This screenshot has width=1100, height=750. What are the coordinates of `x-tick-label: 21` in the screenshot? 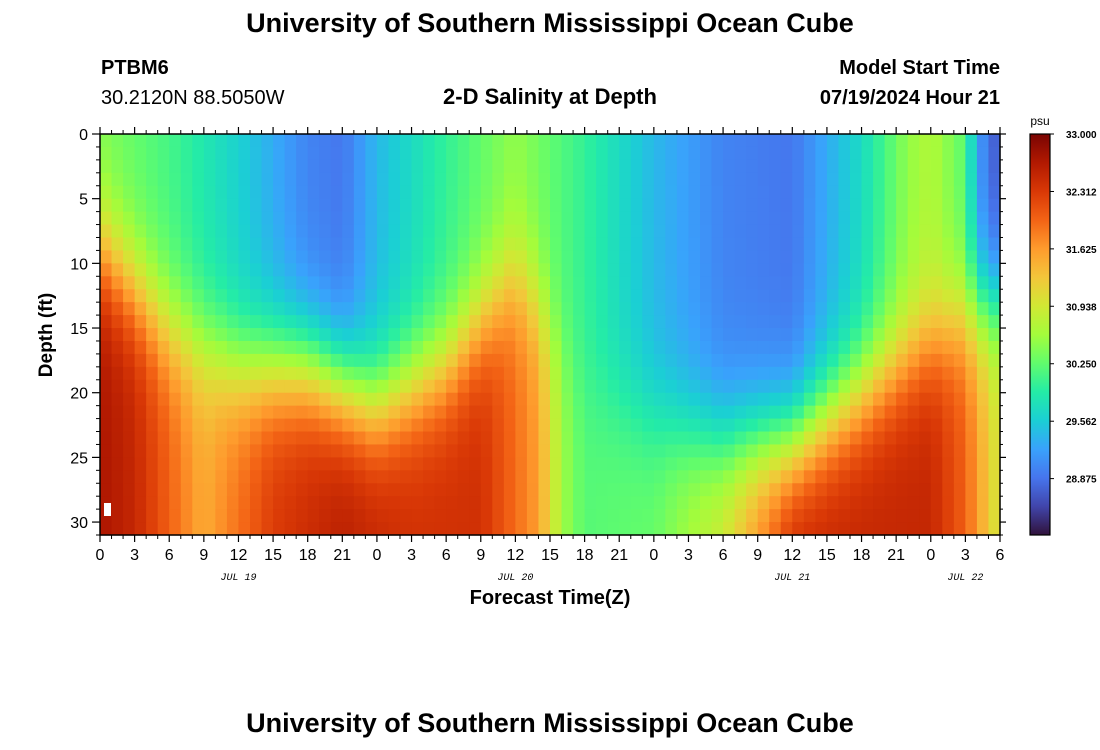 It's located at (619, 555).